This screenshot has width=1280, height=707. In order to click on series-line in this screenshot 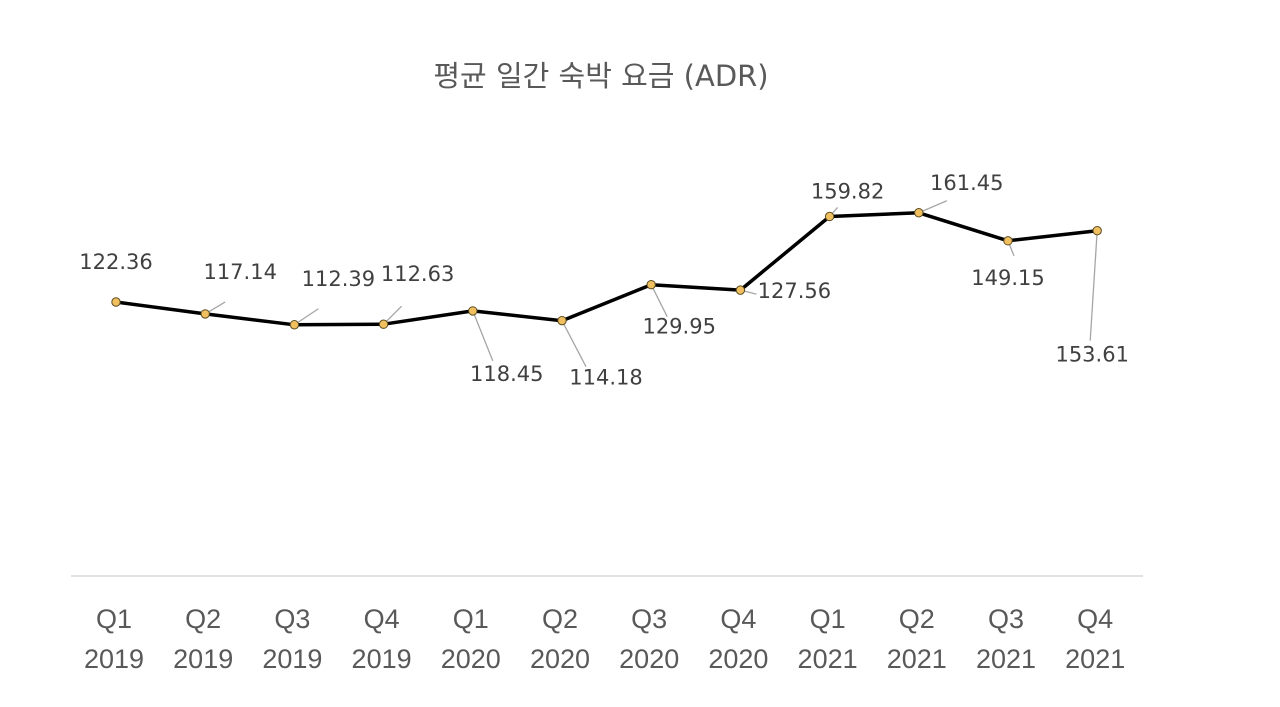, I will do `click(606, 269)`.